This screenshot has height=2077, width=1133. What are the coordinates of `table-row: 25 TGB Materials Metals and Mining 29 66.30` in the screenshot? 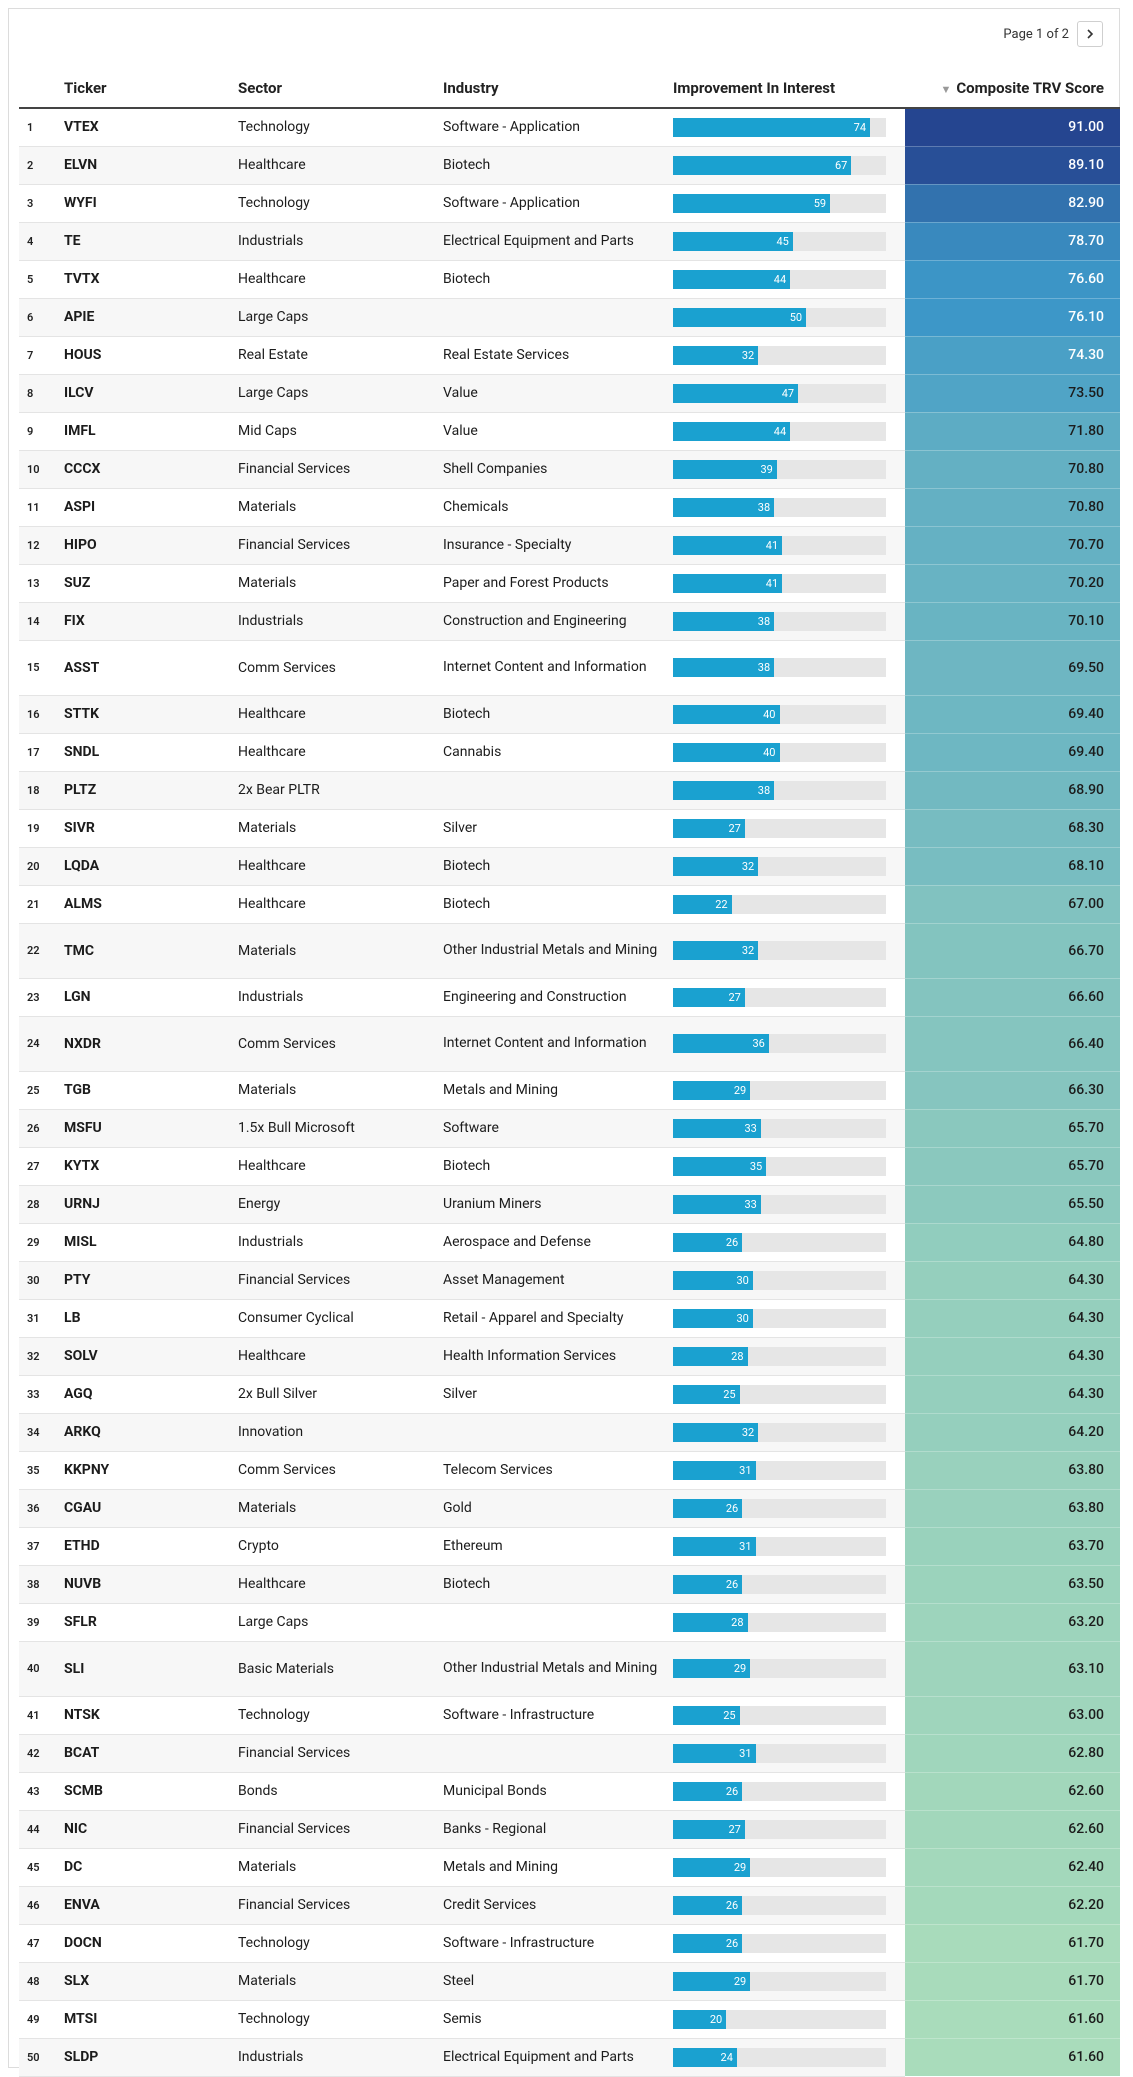 It's located at (569, 1090).